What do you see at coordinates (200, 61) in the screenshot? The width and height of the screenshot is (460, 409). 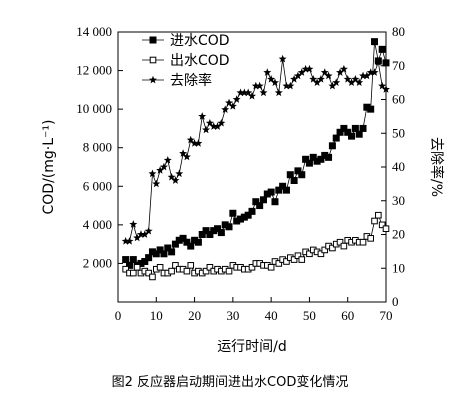 I see `legend-label: 出水COD` at bounding box center [200, 61].